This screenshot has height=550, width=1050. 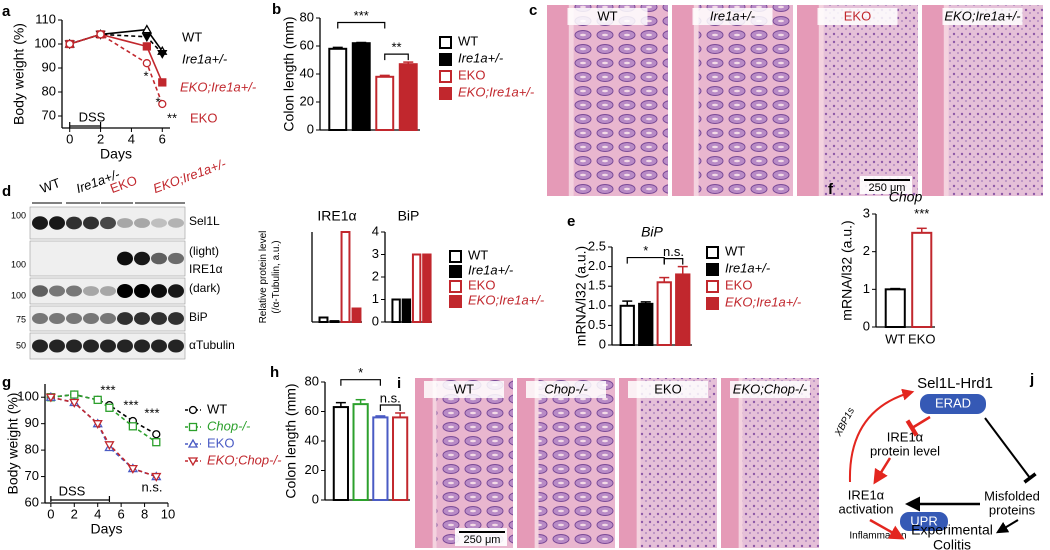 What do you see at coordinates (198, 317) in the screenshot?
I see `band-label: BiP` at bounding box center [198, 317].